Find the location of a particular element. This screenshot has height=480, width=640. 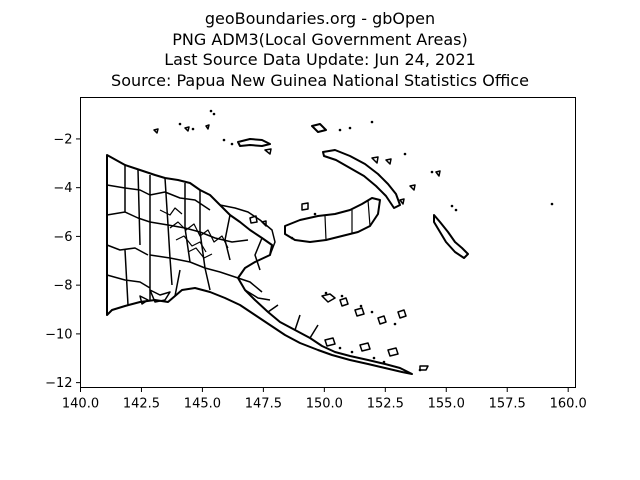

title-line-2: PNG ADM3(Local Government Areas) is located at coordinates (320, 39).